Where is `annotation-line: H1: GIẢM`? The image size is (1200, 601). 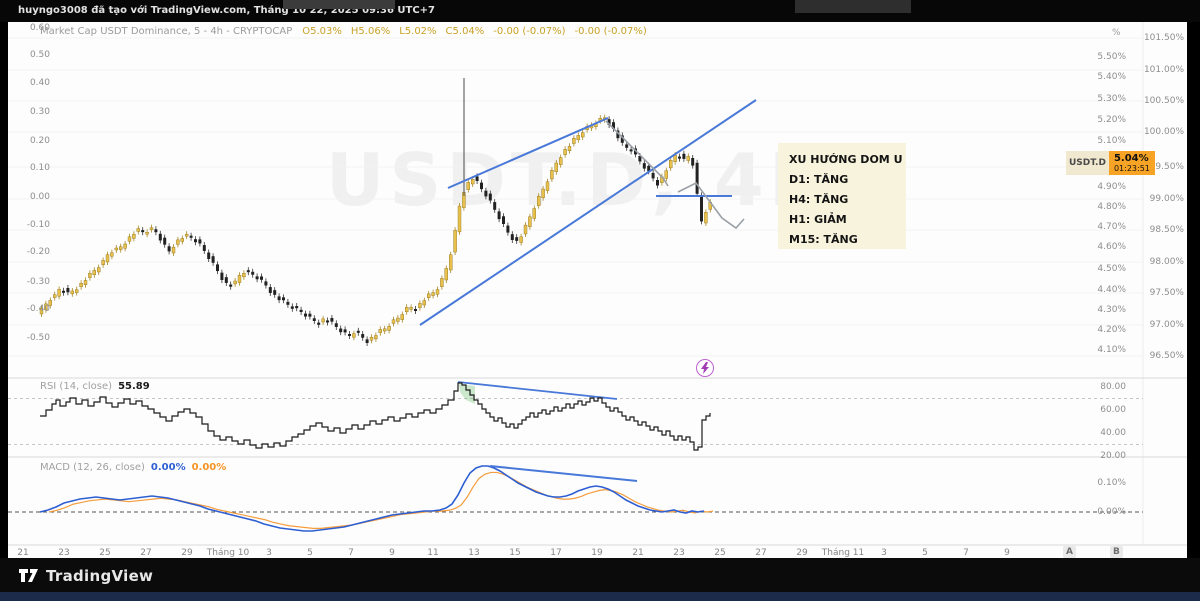 annotation-line: H1: GIẢM is located at coordinates (818, 219).